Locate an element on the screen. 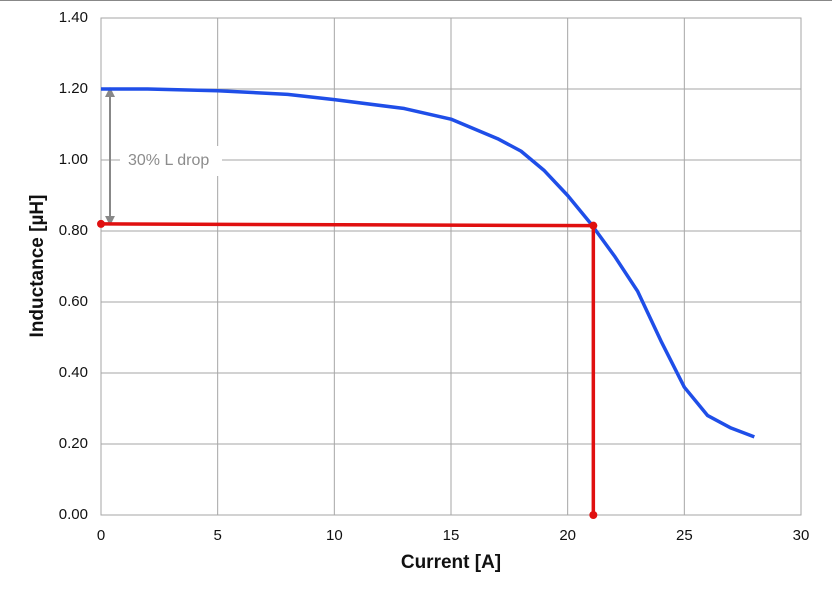 The height and width of the screenshot is (600, 832). annotation: 30% L drop is located at coordinates (168, 160).